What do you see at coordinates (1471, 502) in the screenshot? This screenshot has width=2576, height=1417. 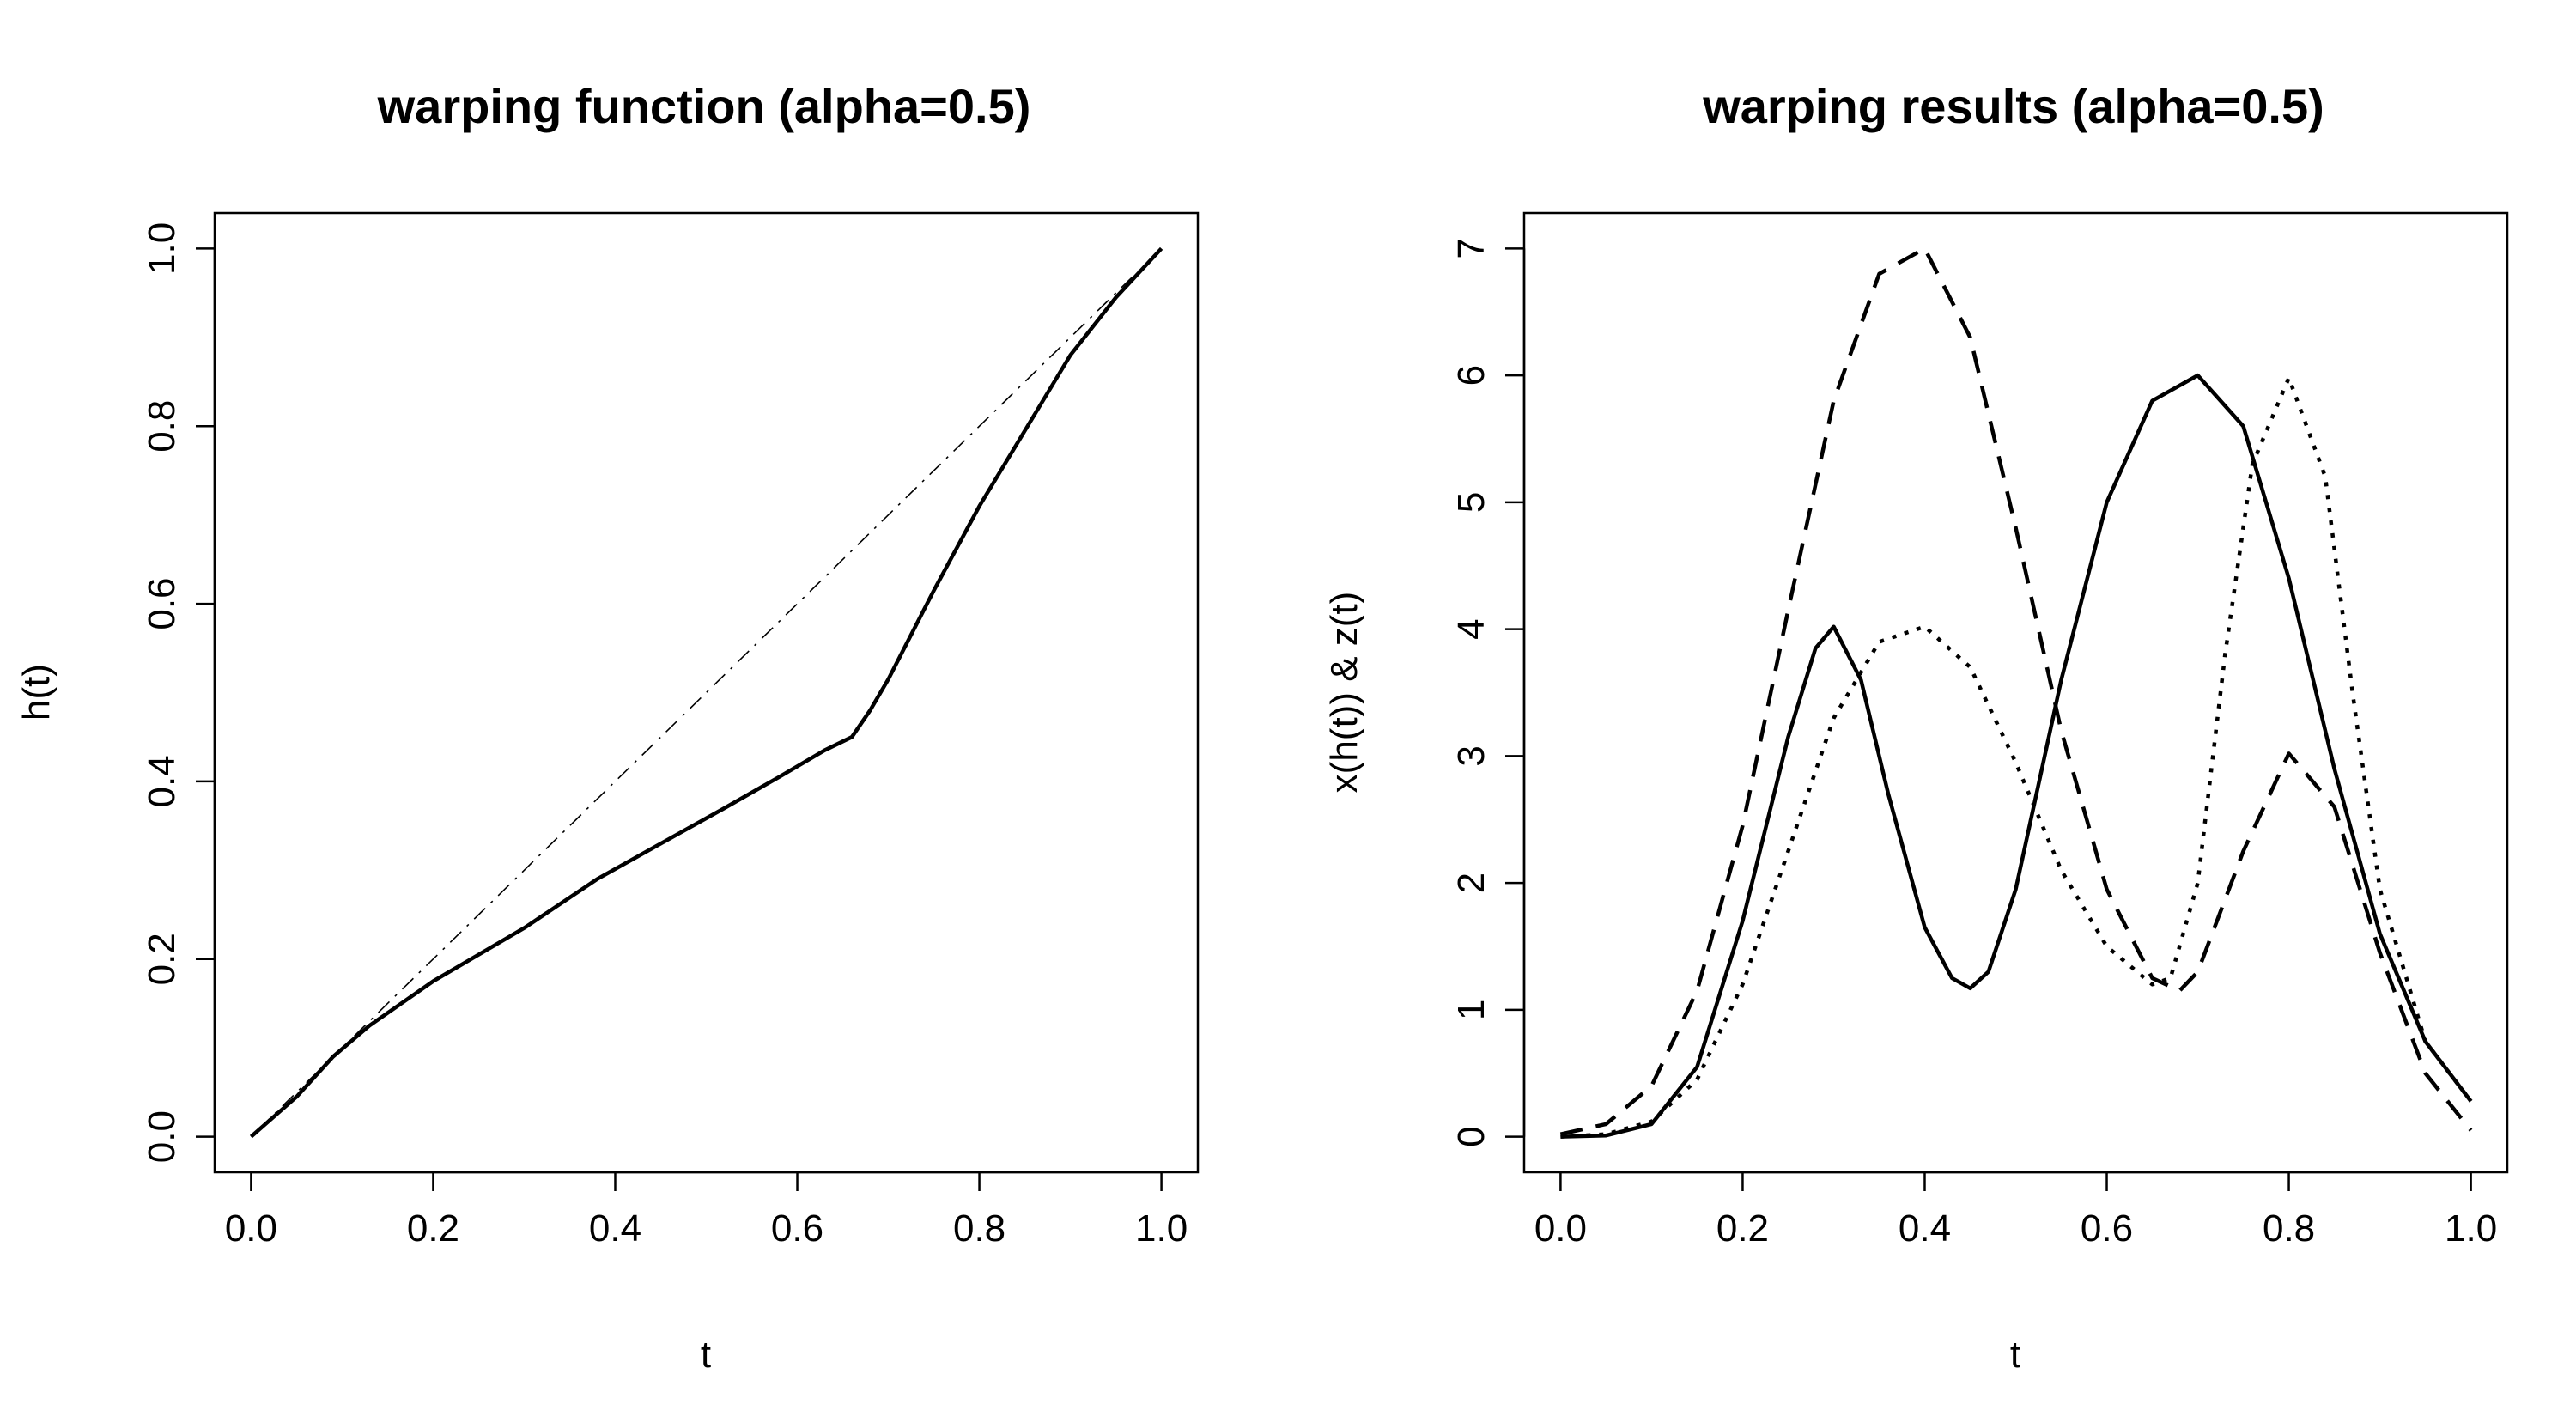 I see `right-y-tick-label: 5` at bounding box center [1471, 502].